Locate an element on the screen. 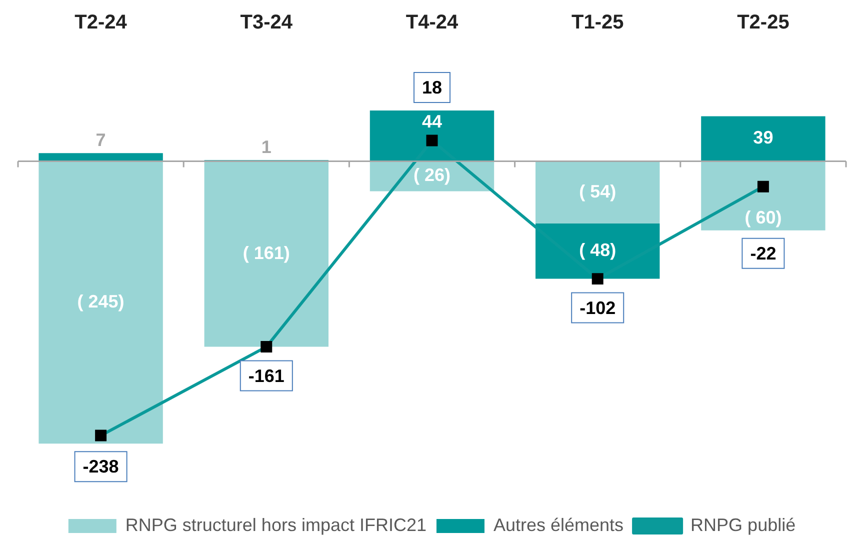 The image size is (864, 553). data-label: -22 is located at coordinates (763, 253).